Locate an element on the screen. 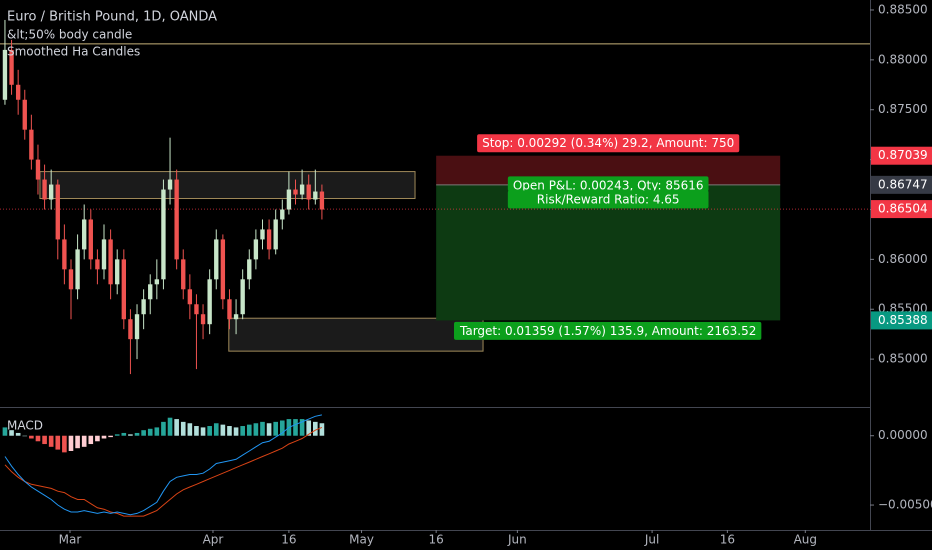 This screenshot has height=550, width=932. price-mark-label: 0.86747 is located at coordinates (903, 184).